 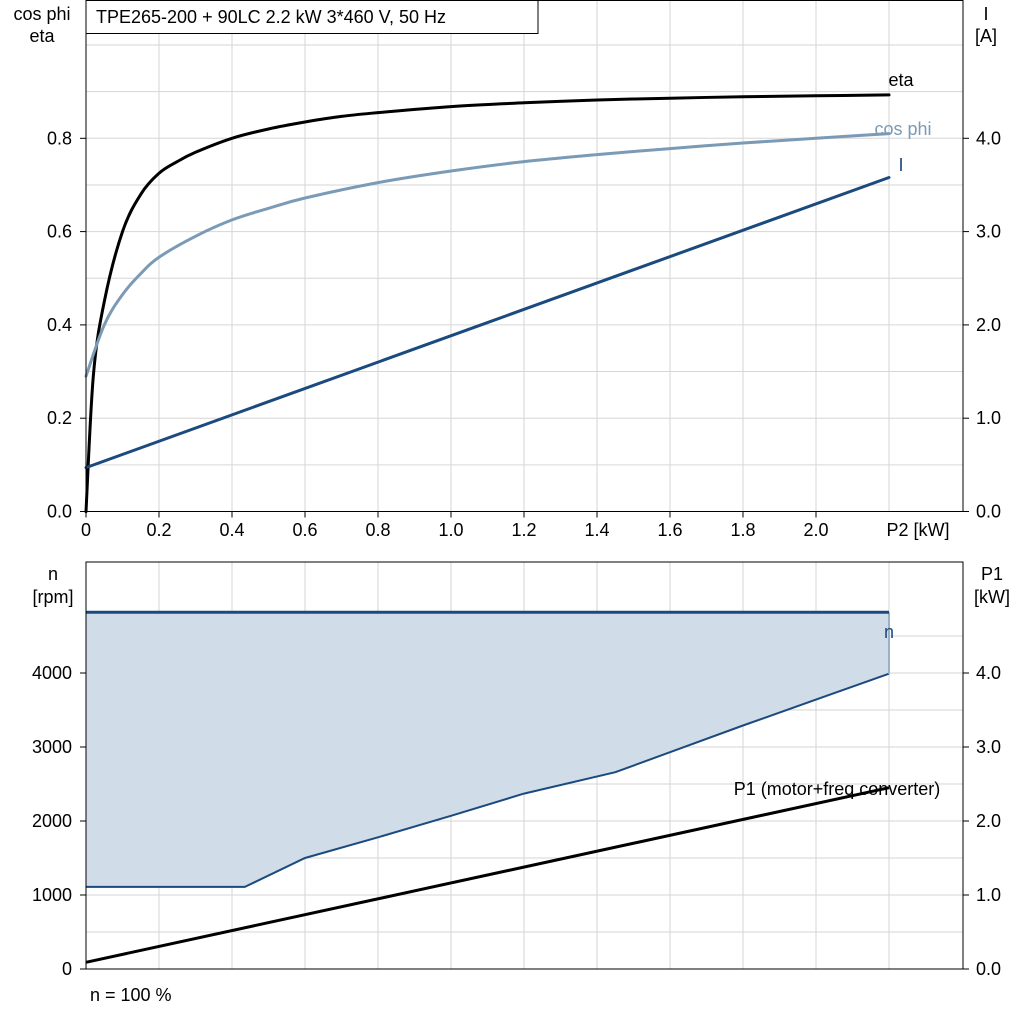 I want to click on top-left-tick-label: 0.4, so click(x=59, y=325).